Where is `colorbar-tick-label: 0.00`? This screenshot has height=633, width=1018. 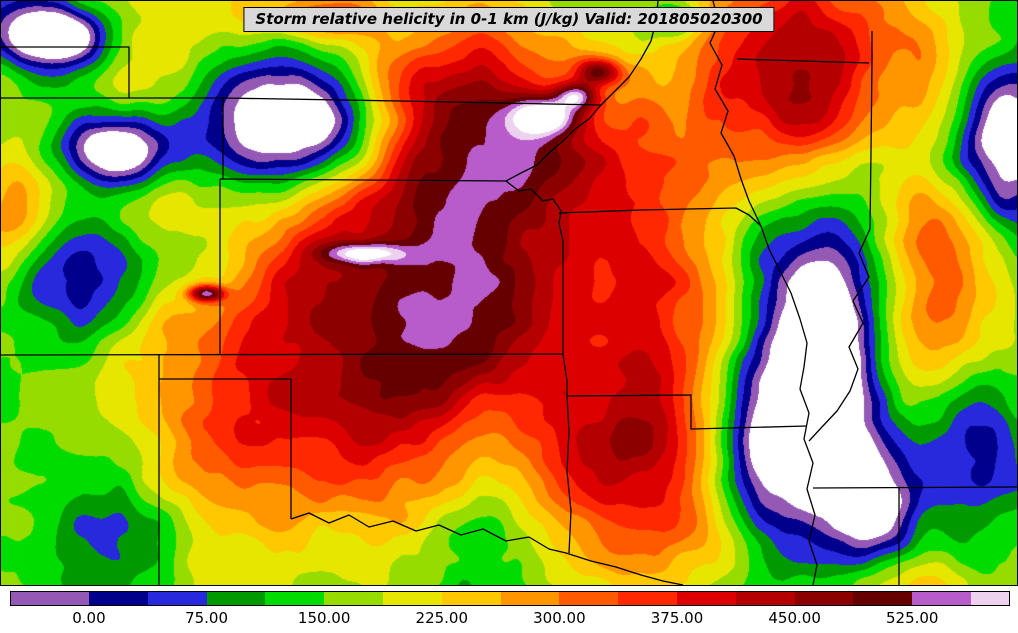 colorbar-tick-label: 0.00 is located at coordinates (89, 618).